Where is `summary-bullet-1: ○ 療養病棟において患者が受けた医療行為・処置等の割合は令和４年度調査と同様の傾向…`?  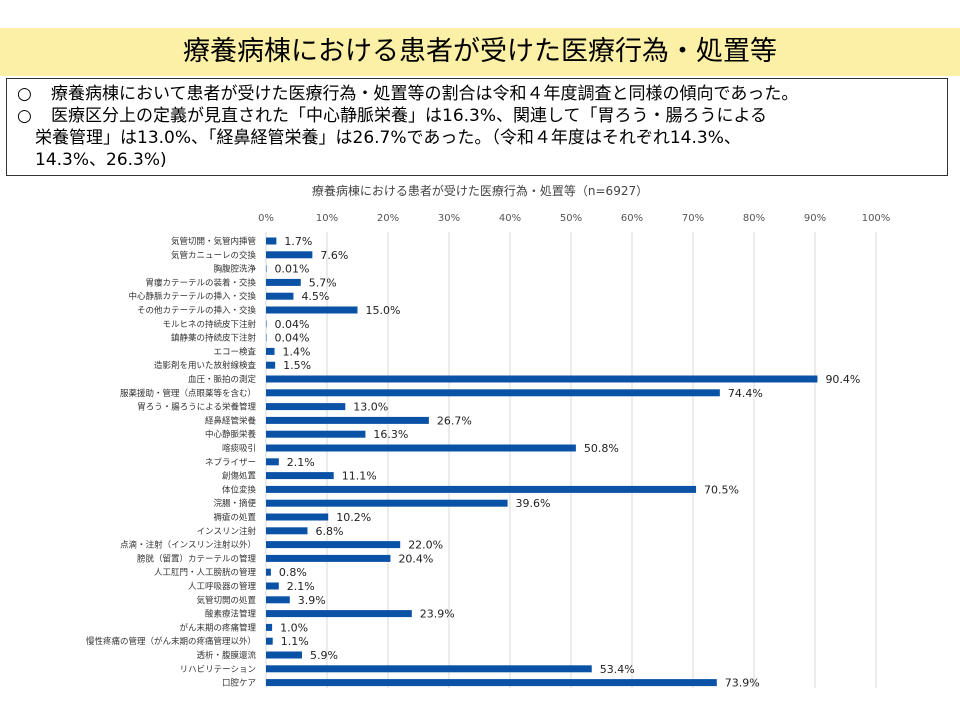
summary-bullet-1: ○ 療養病棟において患者が受けた医療行為・処置等の割合は令和４年度調査と同様の傾向… is located at coordinates (407, 94).